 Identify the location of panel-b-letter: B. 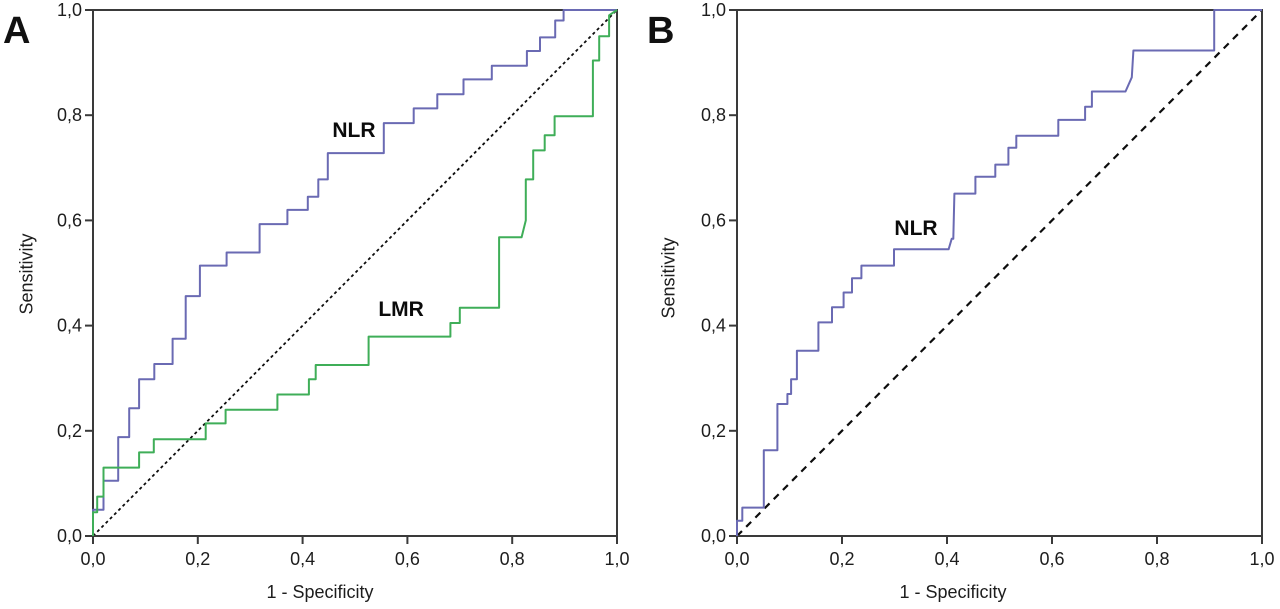
(661, 31).